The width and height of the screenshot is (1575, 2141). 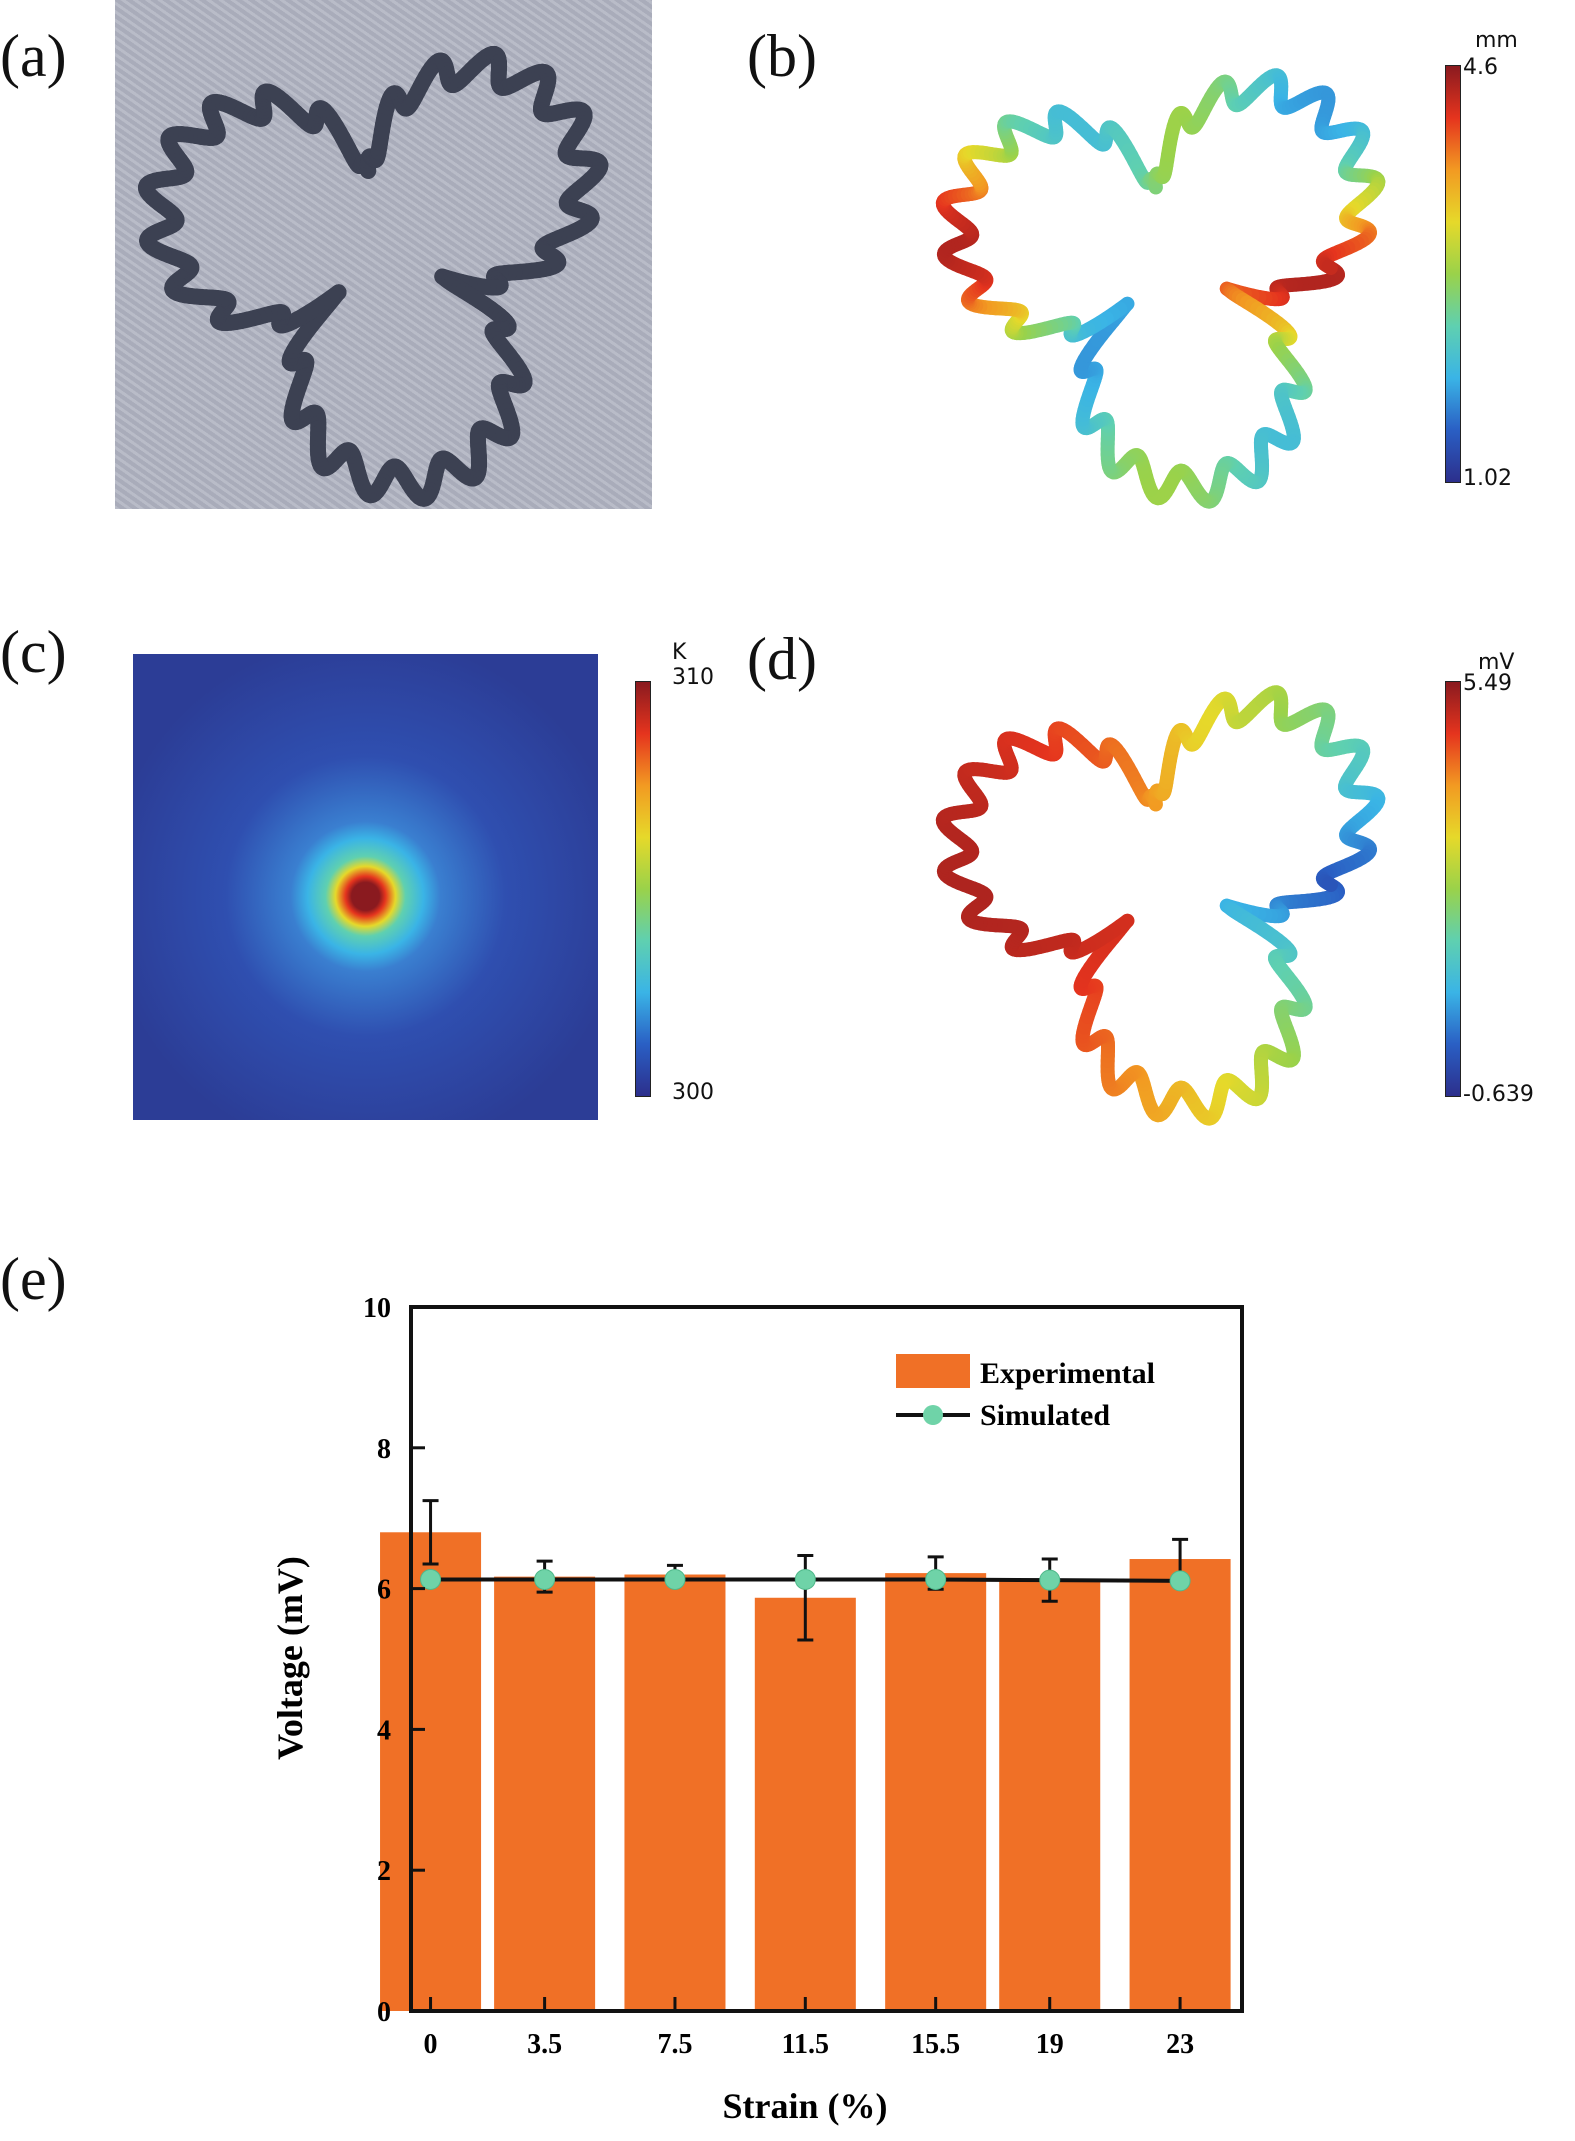 What do you see at coordinates (33, 652) in the screenshot?
I see `panel-label-c: (c)` at bounding box center [33, 652].